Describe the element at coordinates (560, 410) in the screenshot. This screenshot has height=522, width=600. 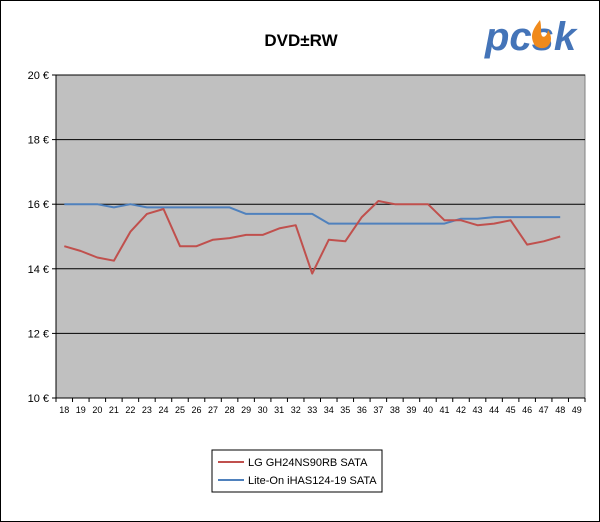
I see `x-tick-label: 48` at that location.